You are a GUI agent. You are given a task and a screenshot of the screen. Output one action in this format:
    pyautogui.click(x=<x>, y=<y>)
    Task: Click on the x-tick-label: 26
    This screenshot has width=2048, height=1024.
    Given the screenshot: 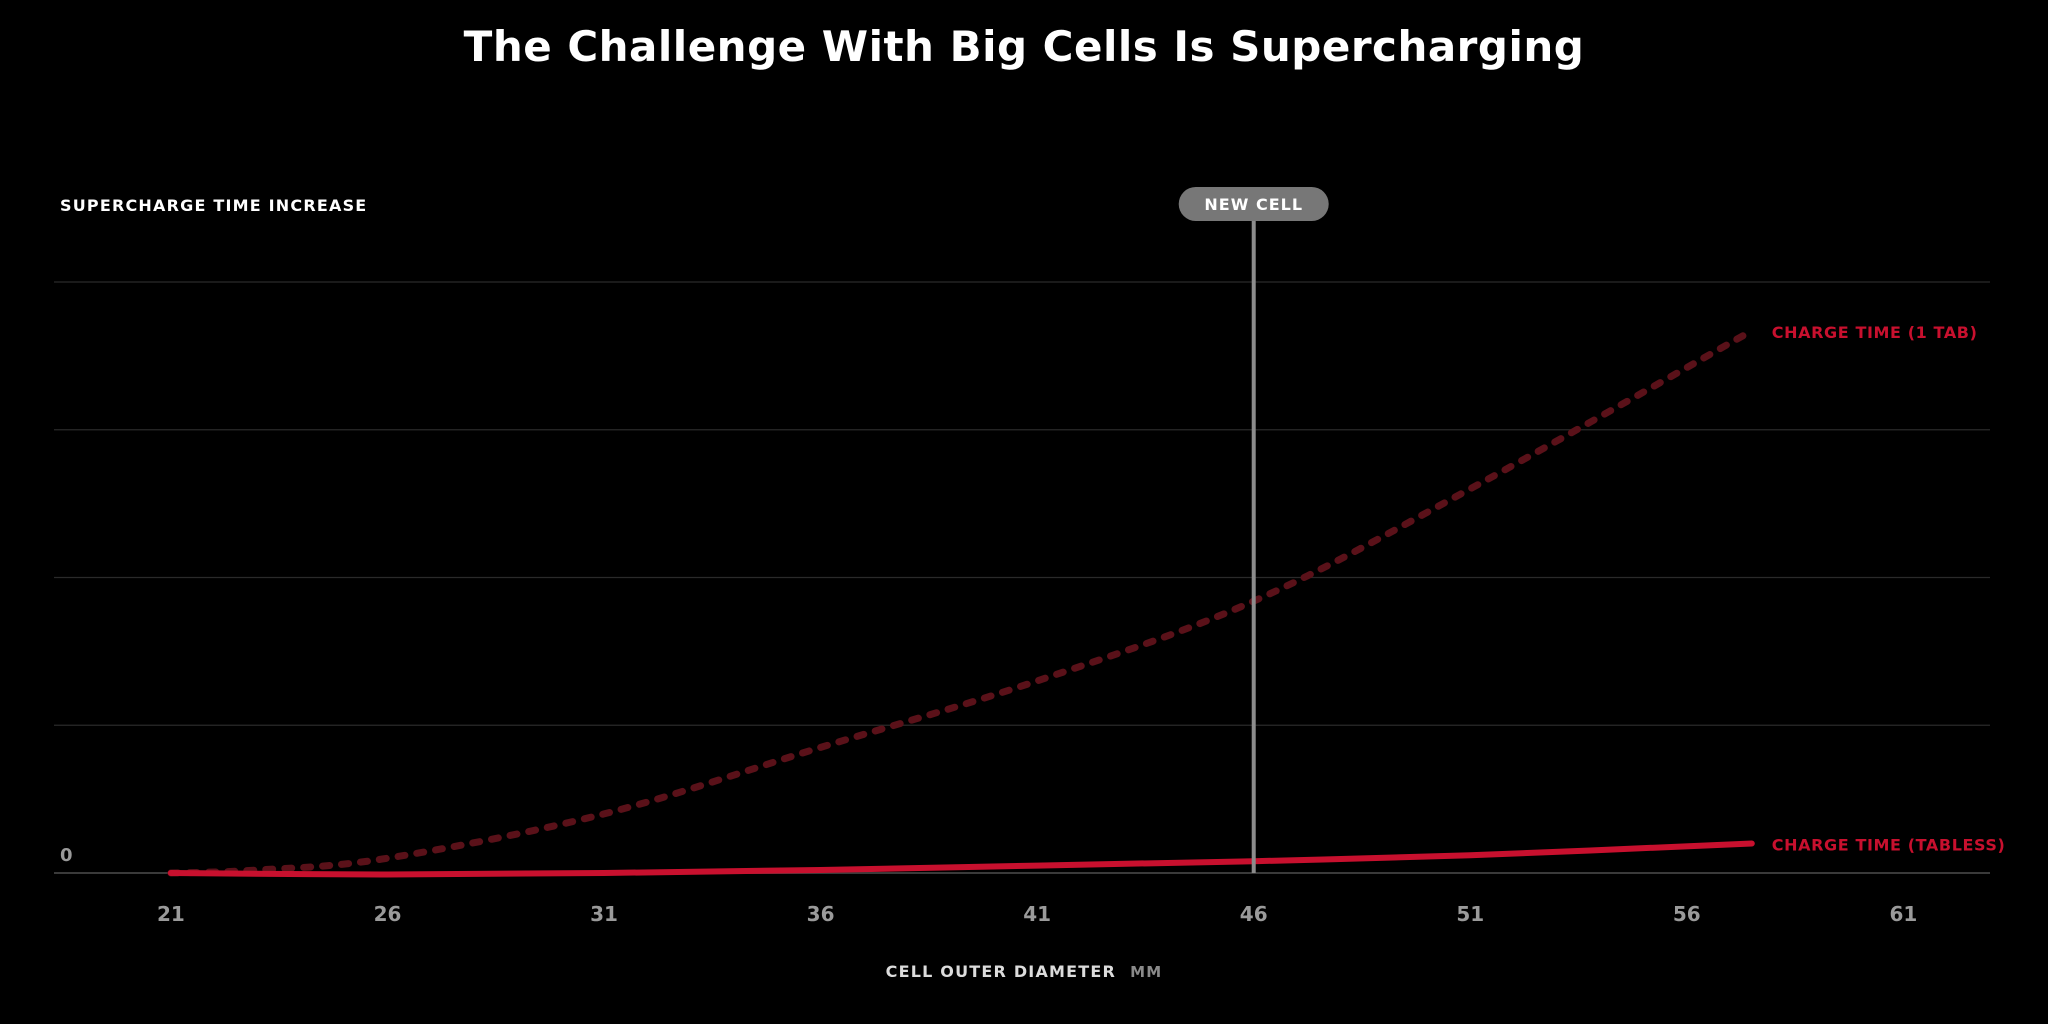 What is the action you would take?
    pyautogui.click(x=388, y=914)
    